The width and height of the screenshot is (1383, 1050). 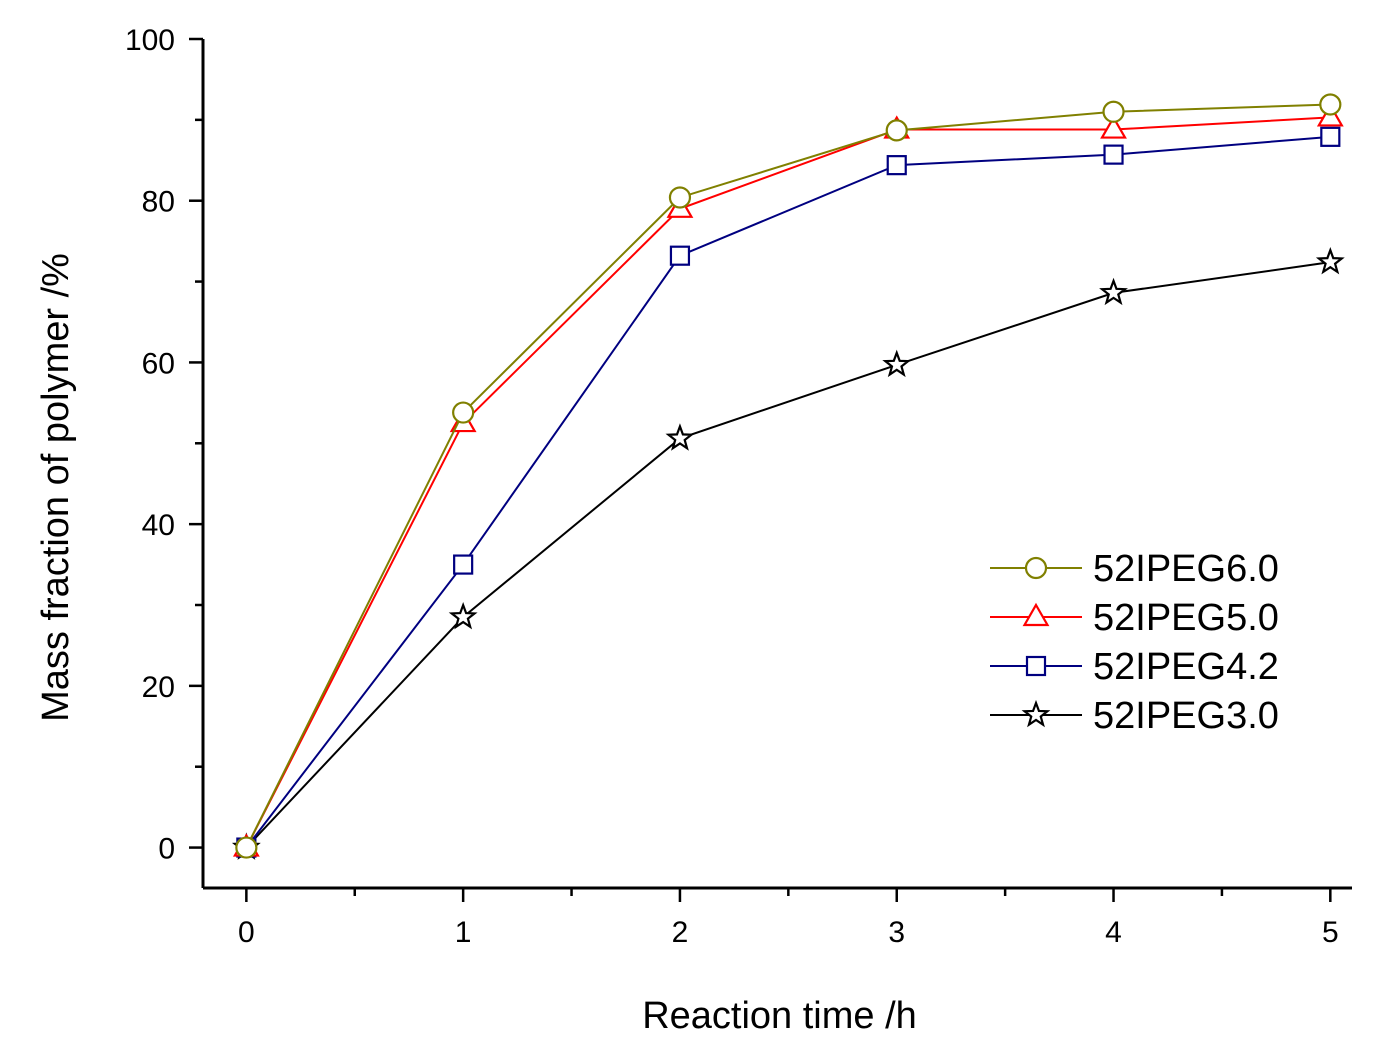 I want to click on legend-entry: 52IPEG6.0, so click(x=1134, y=569).